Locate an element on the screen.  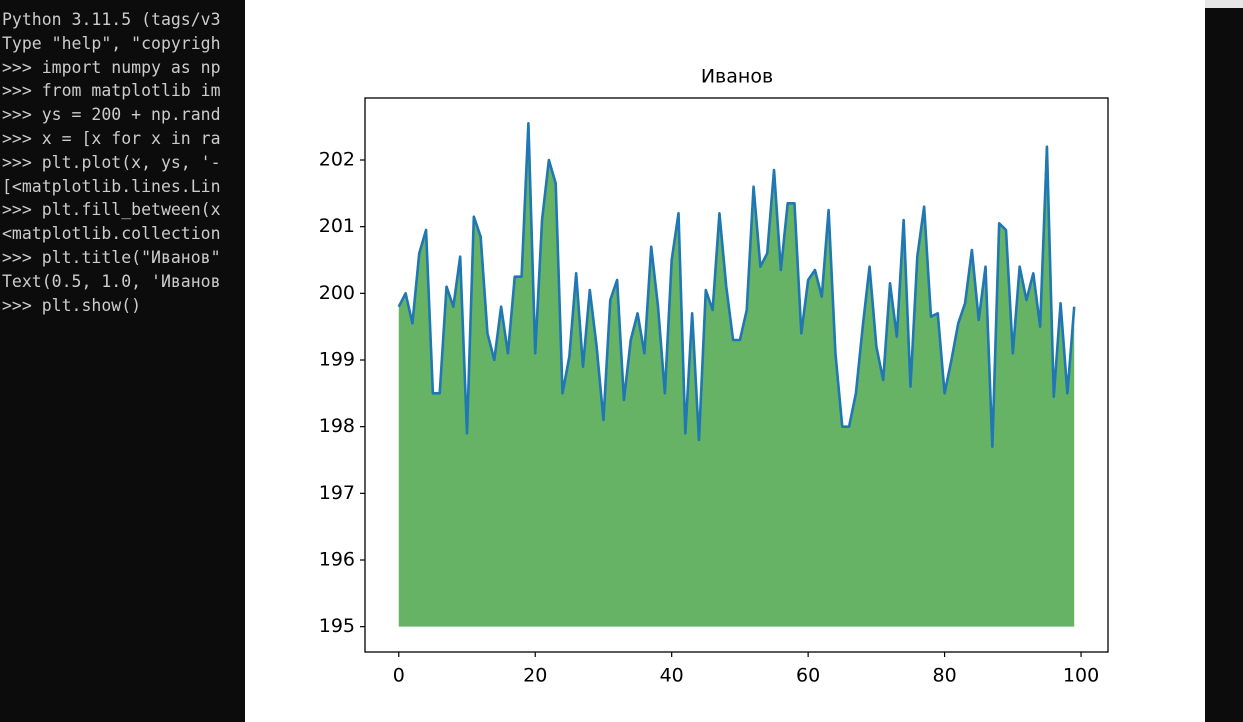
y-tick-label: 195 is located at coordinates (337, 626).